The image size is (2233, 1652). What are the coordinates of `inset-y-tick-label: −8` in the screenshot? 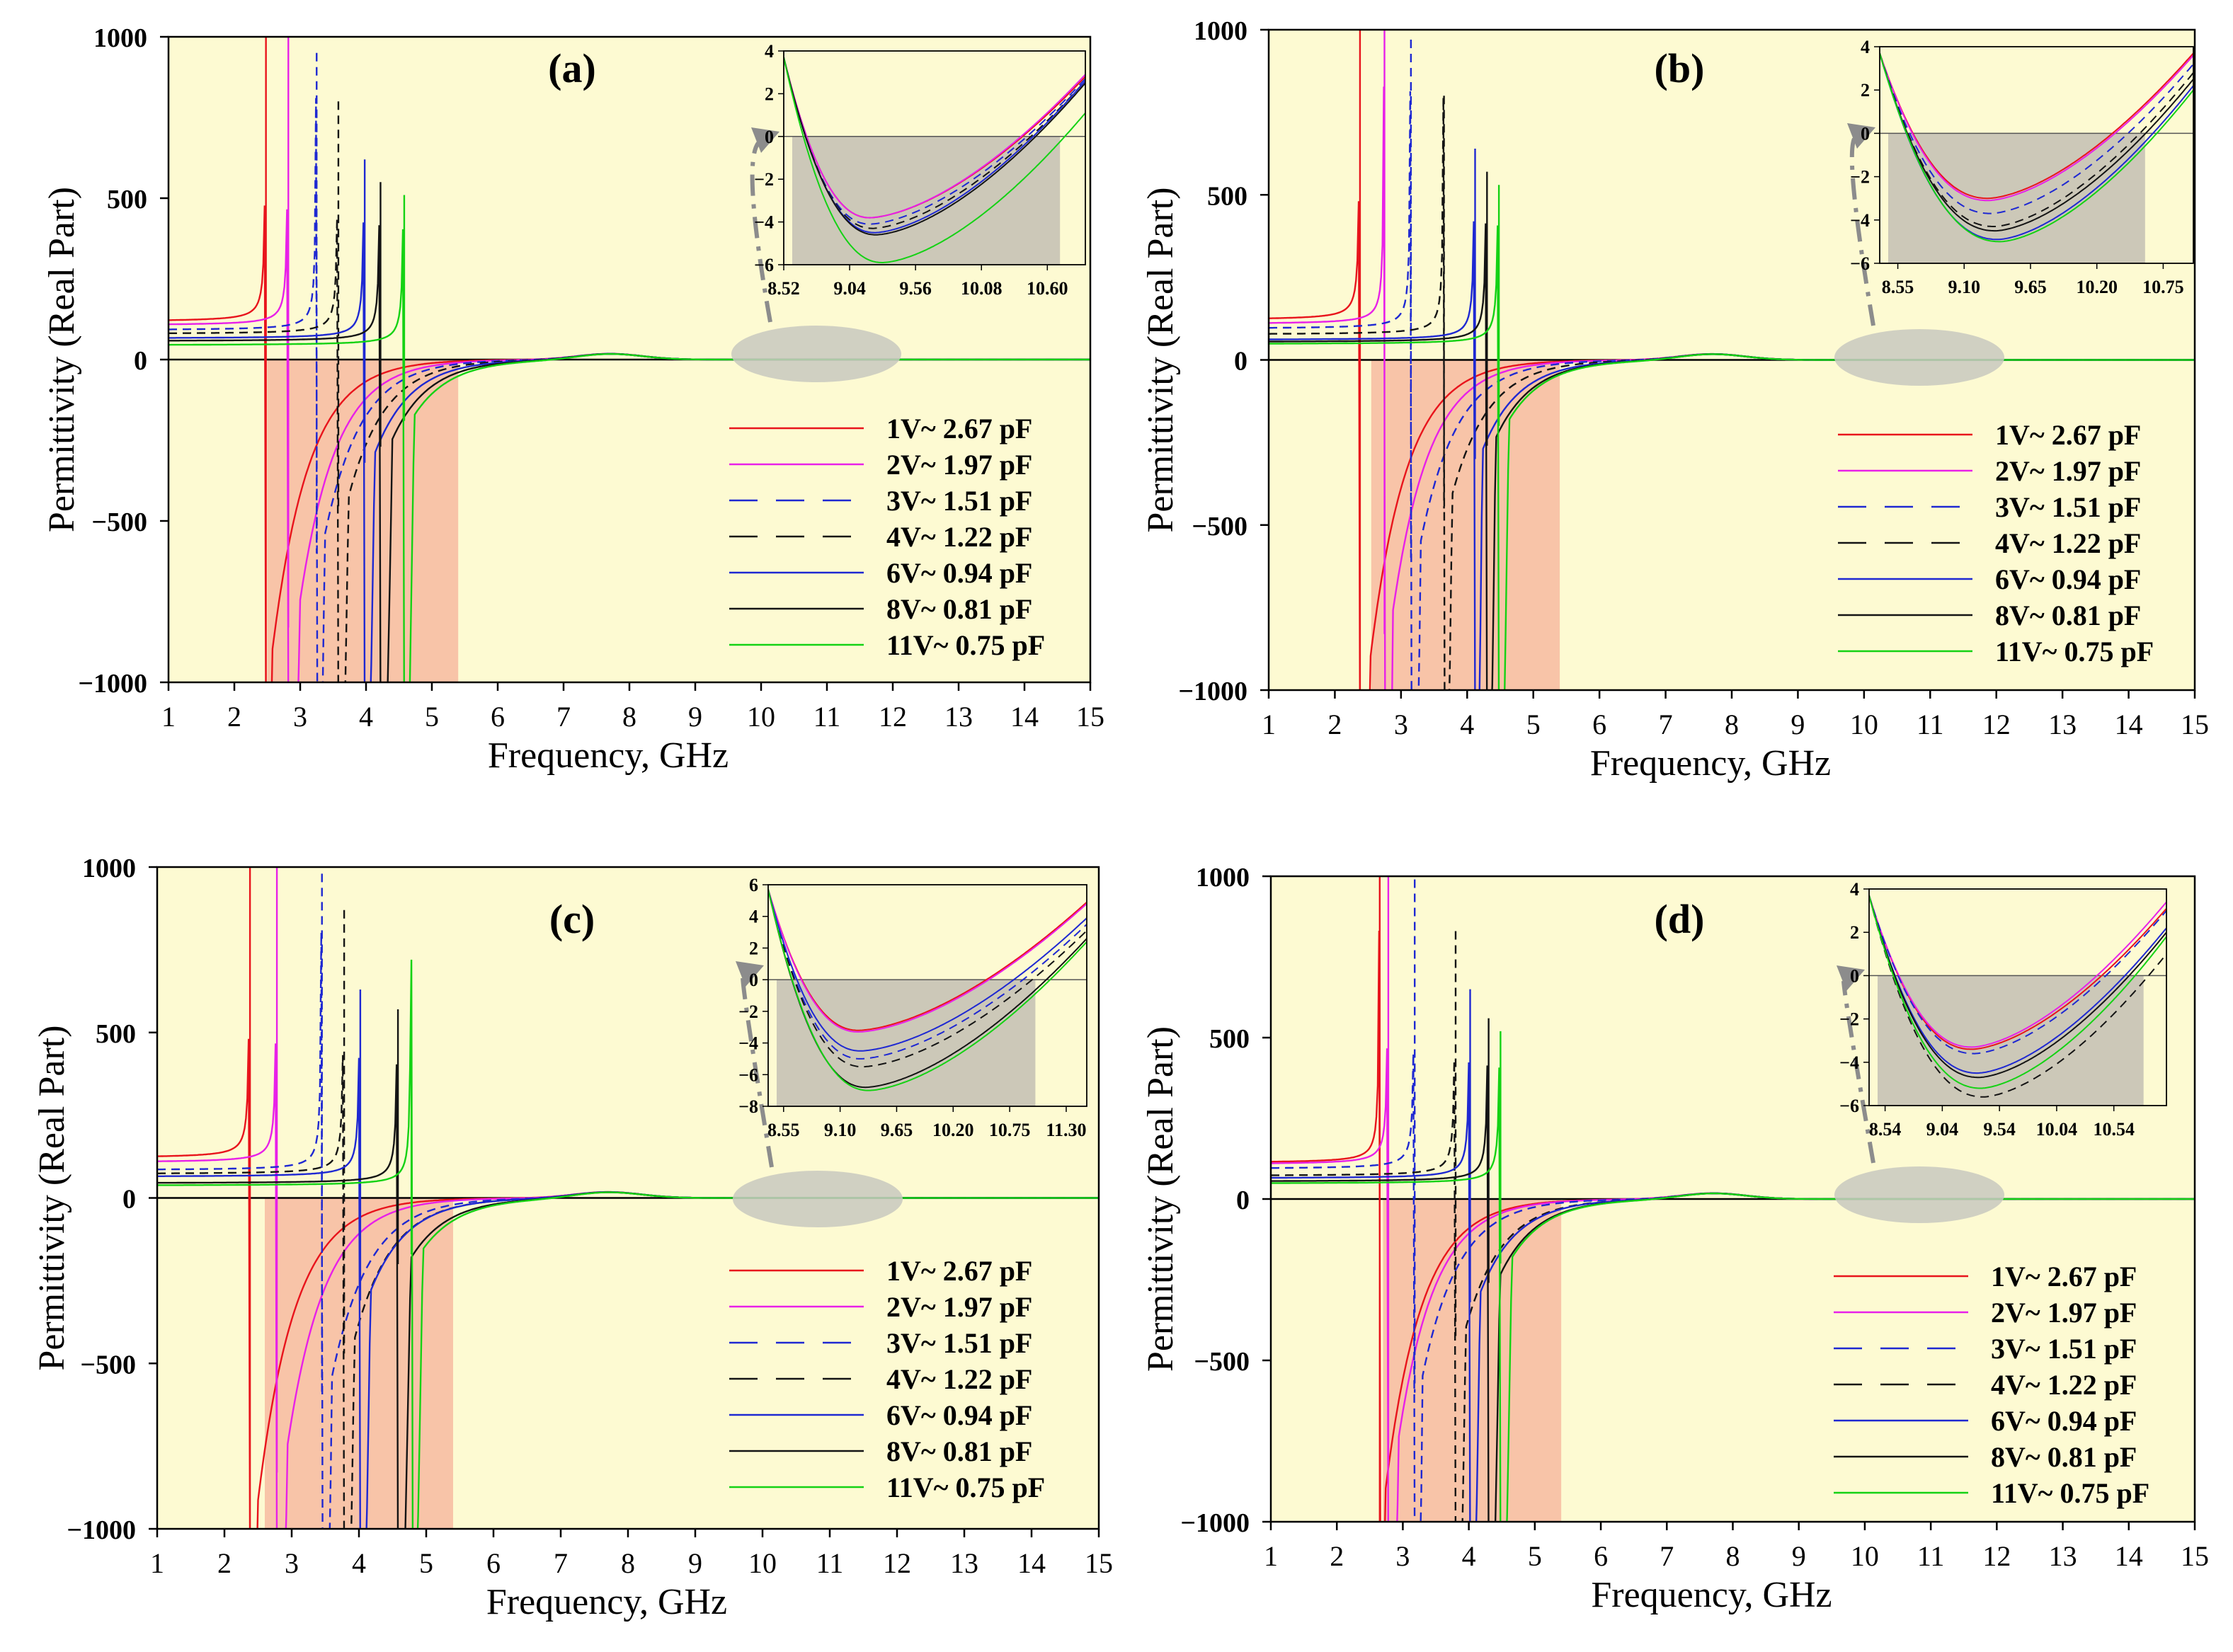 It's located at (748, 1106).